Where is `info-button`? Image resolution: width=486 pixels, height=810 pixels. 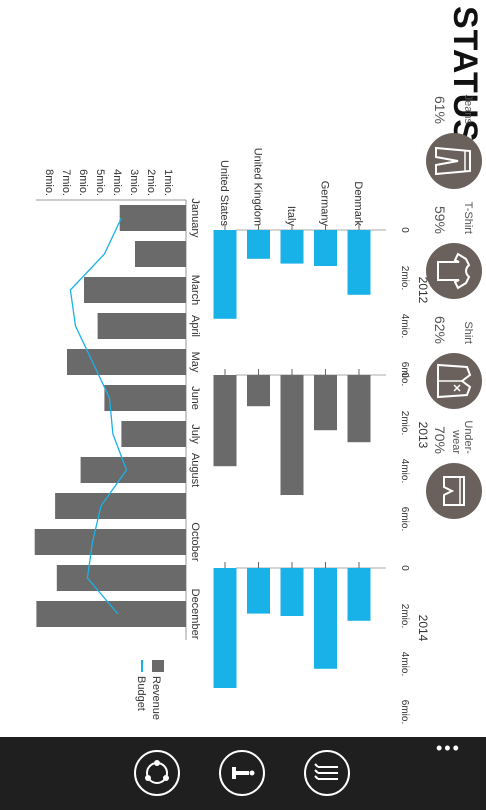 info-button is located at coordinates (242, 773).